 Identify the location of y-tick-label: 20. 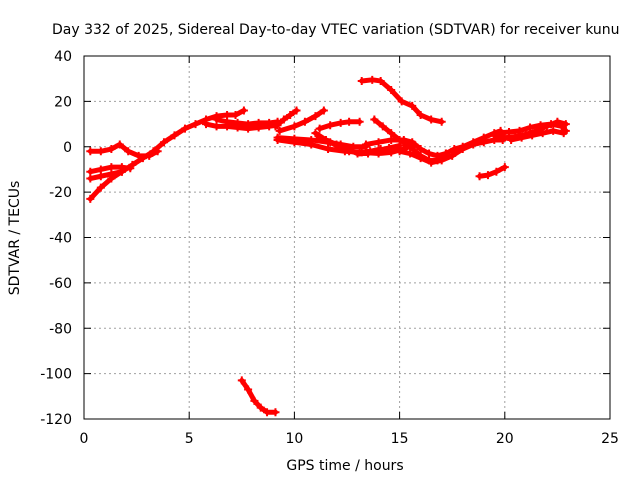
(63, 102).